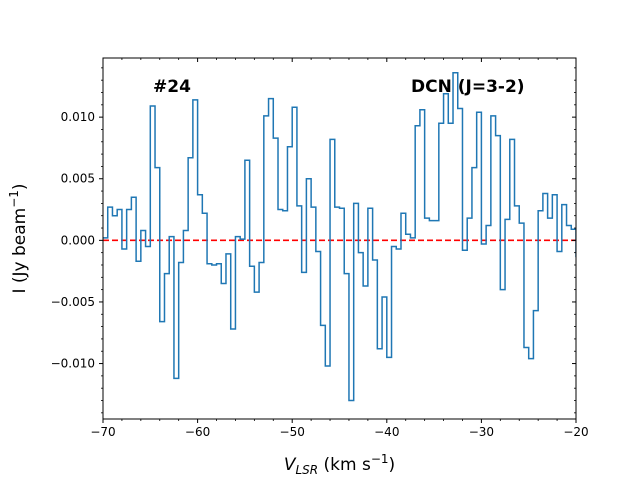 The height and width of the screenshot is (480, 640). What do you see at coordinates (292, 432) in the screenshot?
I see `x-tick-label: −50` at bounding box center [292, 432].